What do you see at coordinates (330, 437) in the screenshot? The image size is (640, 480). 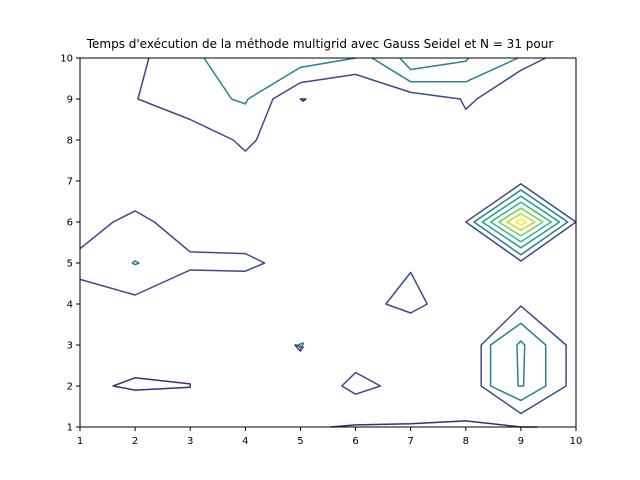 I see `x-axis: 1 2 3 4 5 6 7 8 9 10` at bounding box center [330, 437].